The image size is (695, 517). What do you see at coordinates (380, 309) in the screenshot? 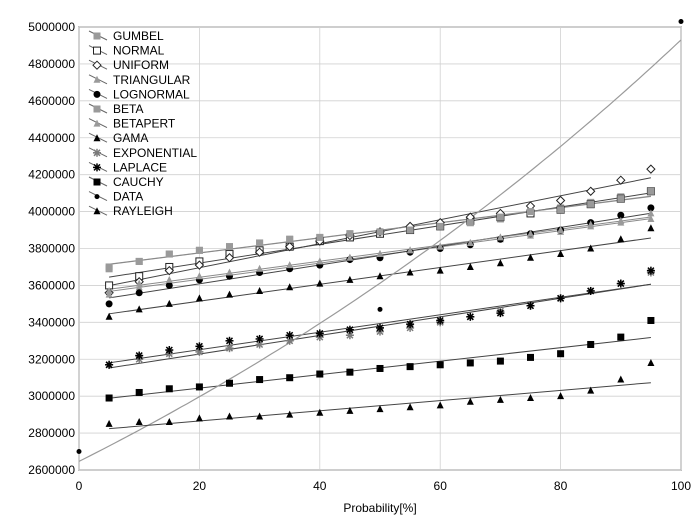
I see `point-data` at bounding box center [380, 309].